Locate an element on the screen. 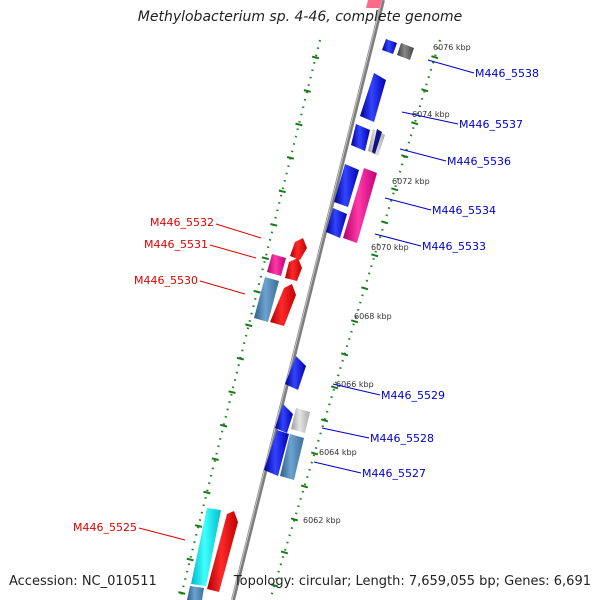 The image size is (600, 600). scale-tick-label: 6074 kbp is located at coordinates (431, 114).